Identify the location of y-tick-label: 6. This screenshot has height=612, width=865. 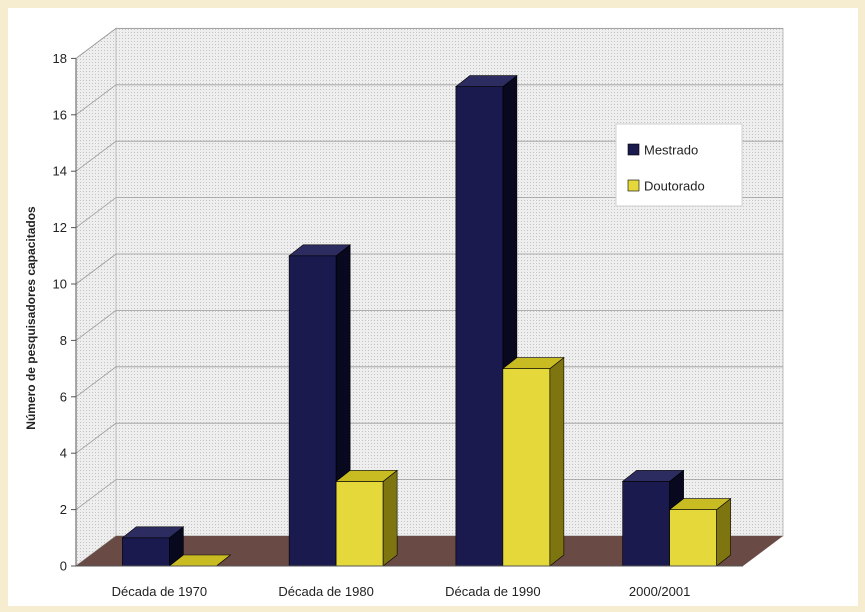
(63, 396).